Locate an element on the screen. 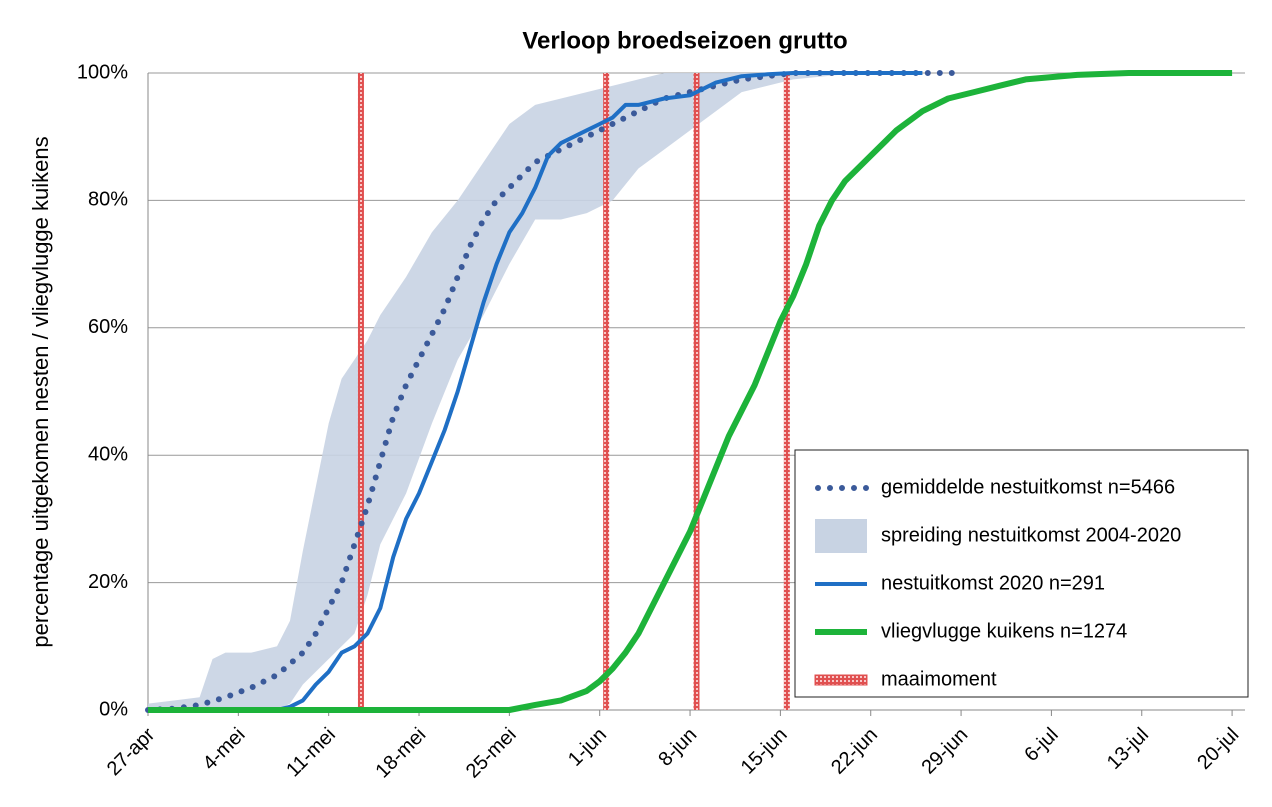  x-tick-label: 29-jun is located at coordinates (944, 751).